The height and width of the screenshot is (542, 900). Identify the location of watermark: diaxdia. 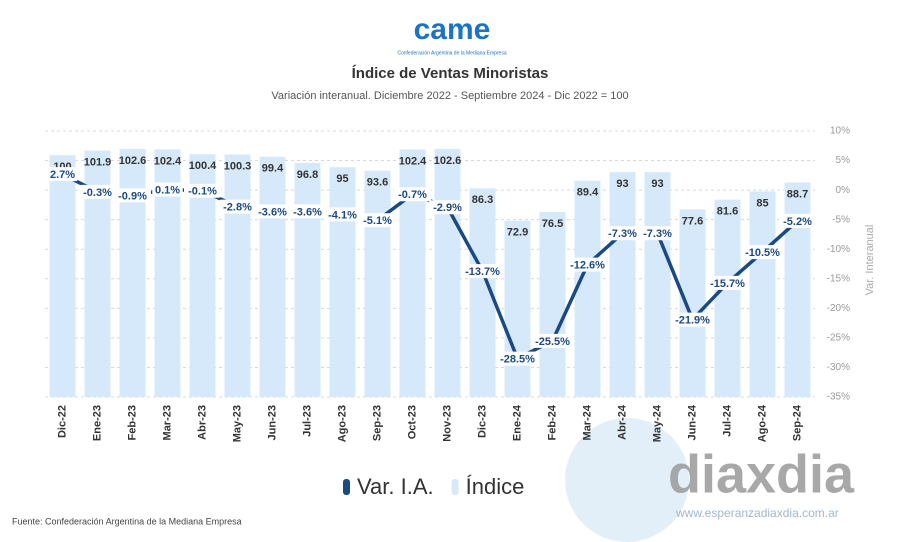
(761, 474).